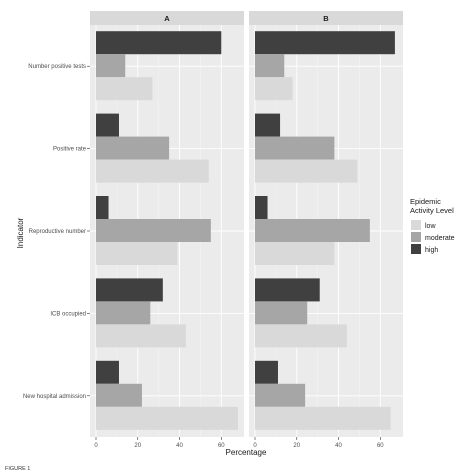 This screenshot has height=474, width=474. What do you see at coordinates (57, 67) in the screenshot?
I see `y-tick-label: Number positive tests` at bounding box center [57, 67].